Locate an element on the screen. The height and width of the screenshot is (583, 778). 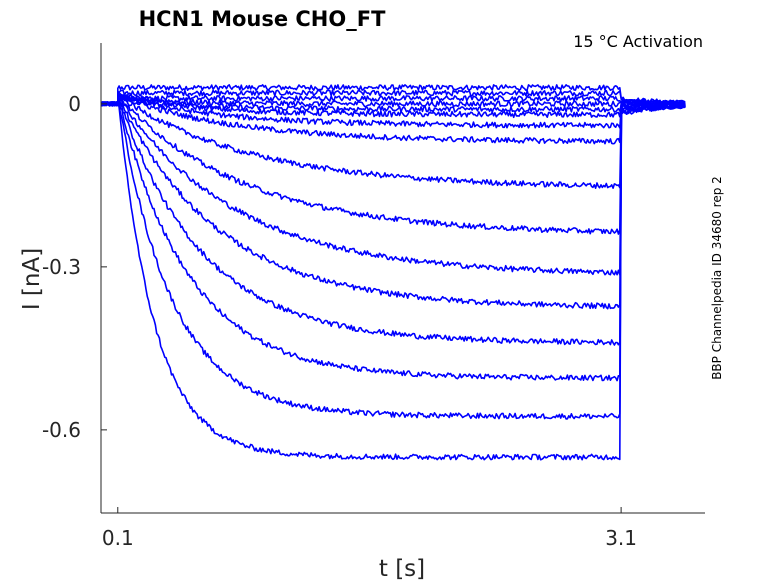
chart-title: HCN1 Mouse CHO_FT is located at coordinates (262, 19).